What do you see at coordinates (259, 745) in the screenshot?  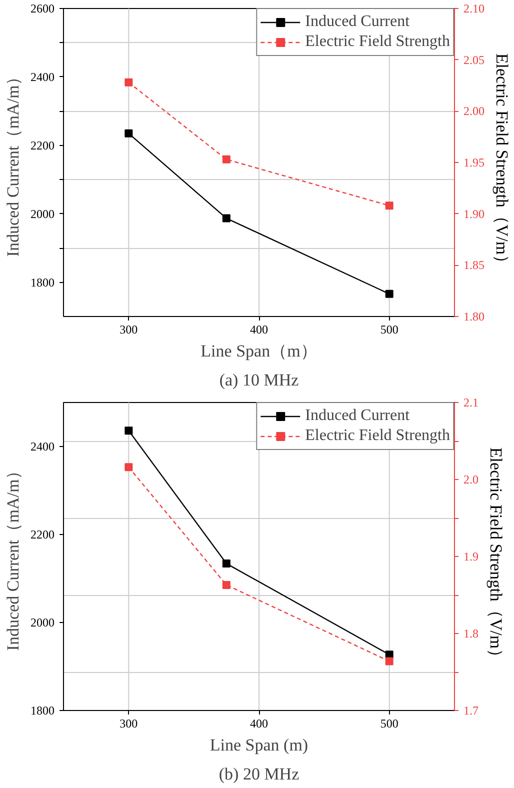 I see `x-axis-title: Line Span (m)` at bounding box center [259, 745].